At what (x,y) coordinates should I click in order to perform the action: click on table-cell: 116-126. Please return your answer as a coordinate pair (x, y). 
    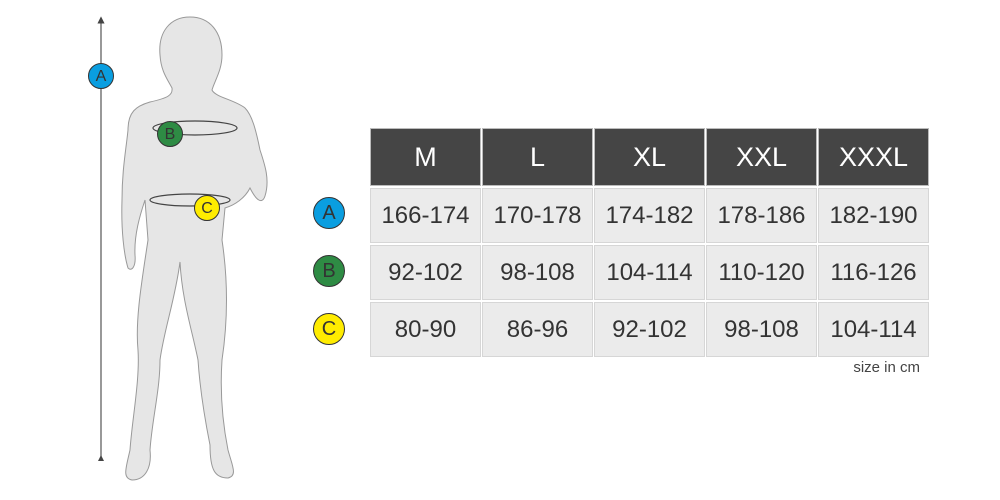
    Looking at the image, I should click on (873, 272).